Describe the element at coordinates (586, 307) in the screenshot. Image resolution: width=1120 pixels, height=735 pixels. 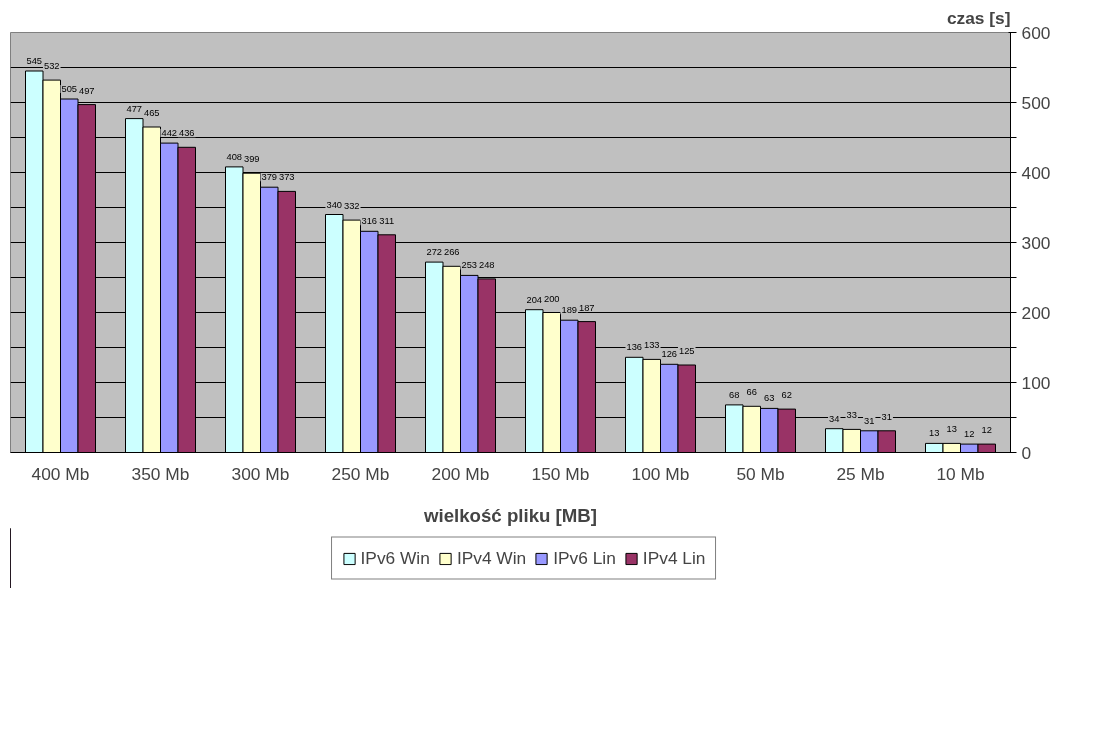
I see `data-label: 187` at that location.